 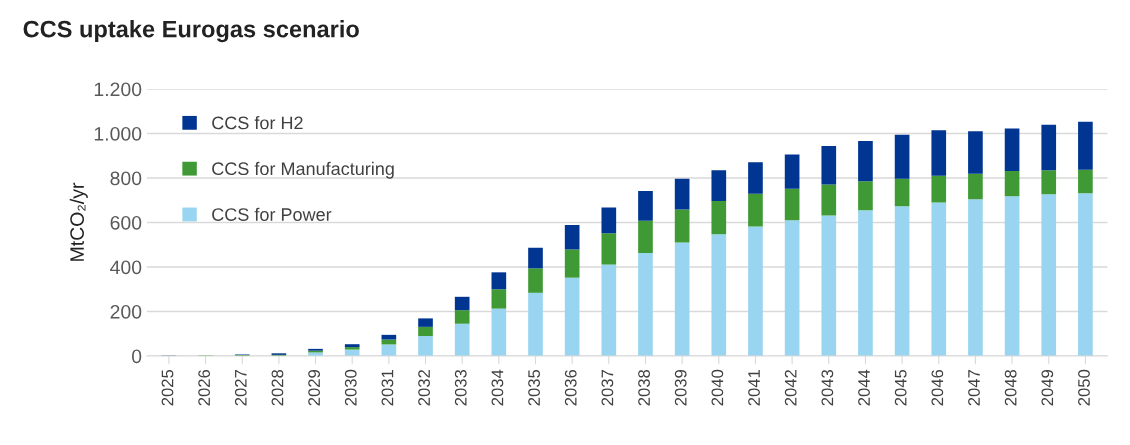 I want to click on y-tick-label: 0, so click(x=136, y=356).